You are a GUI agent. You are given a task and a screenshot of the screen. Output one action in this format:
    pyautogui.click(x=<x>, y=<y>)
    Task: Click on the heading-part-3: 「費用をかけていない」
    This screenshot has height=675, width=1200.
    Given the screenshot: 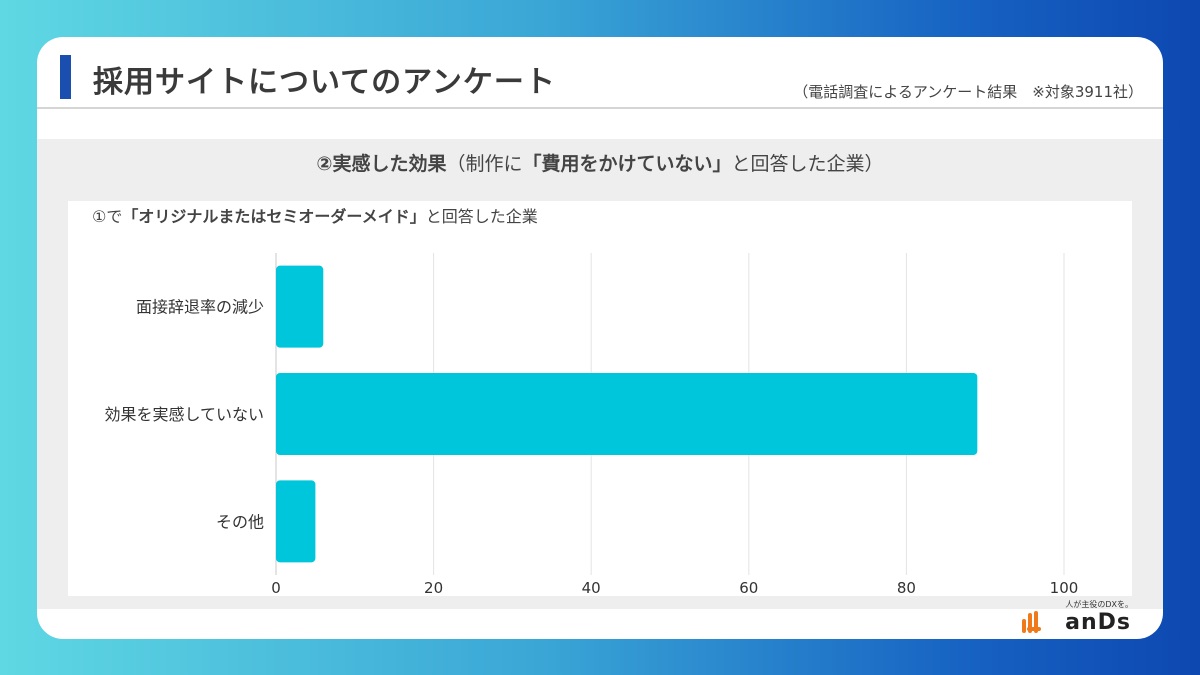 What is the action you would take?
    pyautogui.click(x=627, y=164)
    